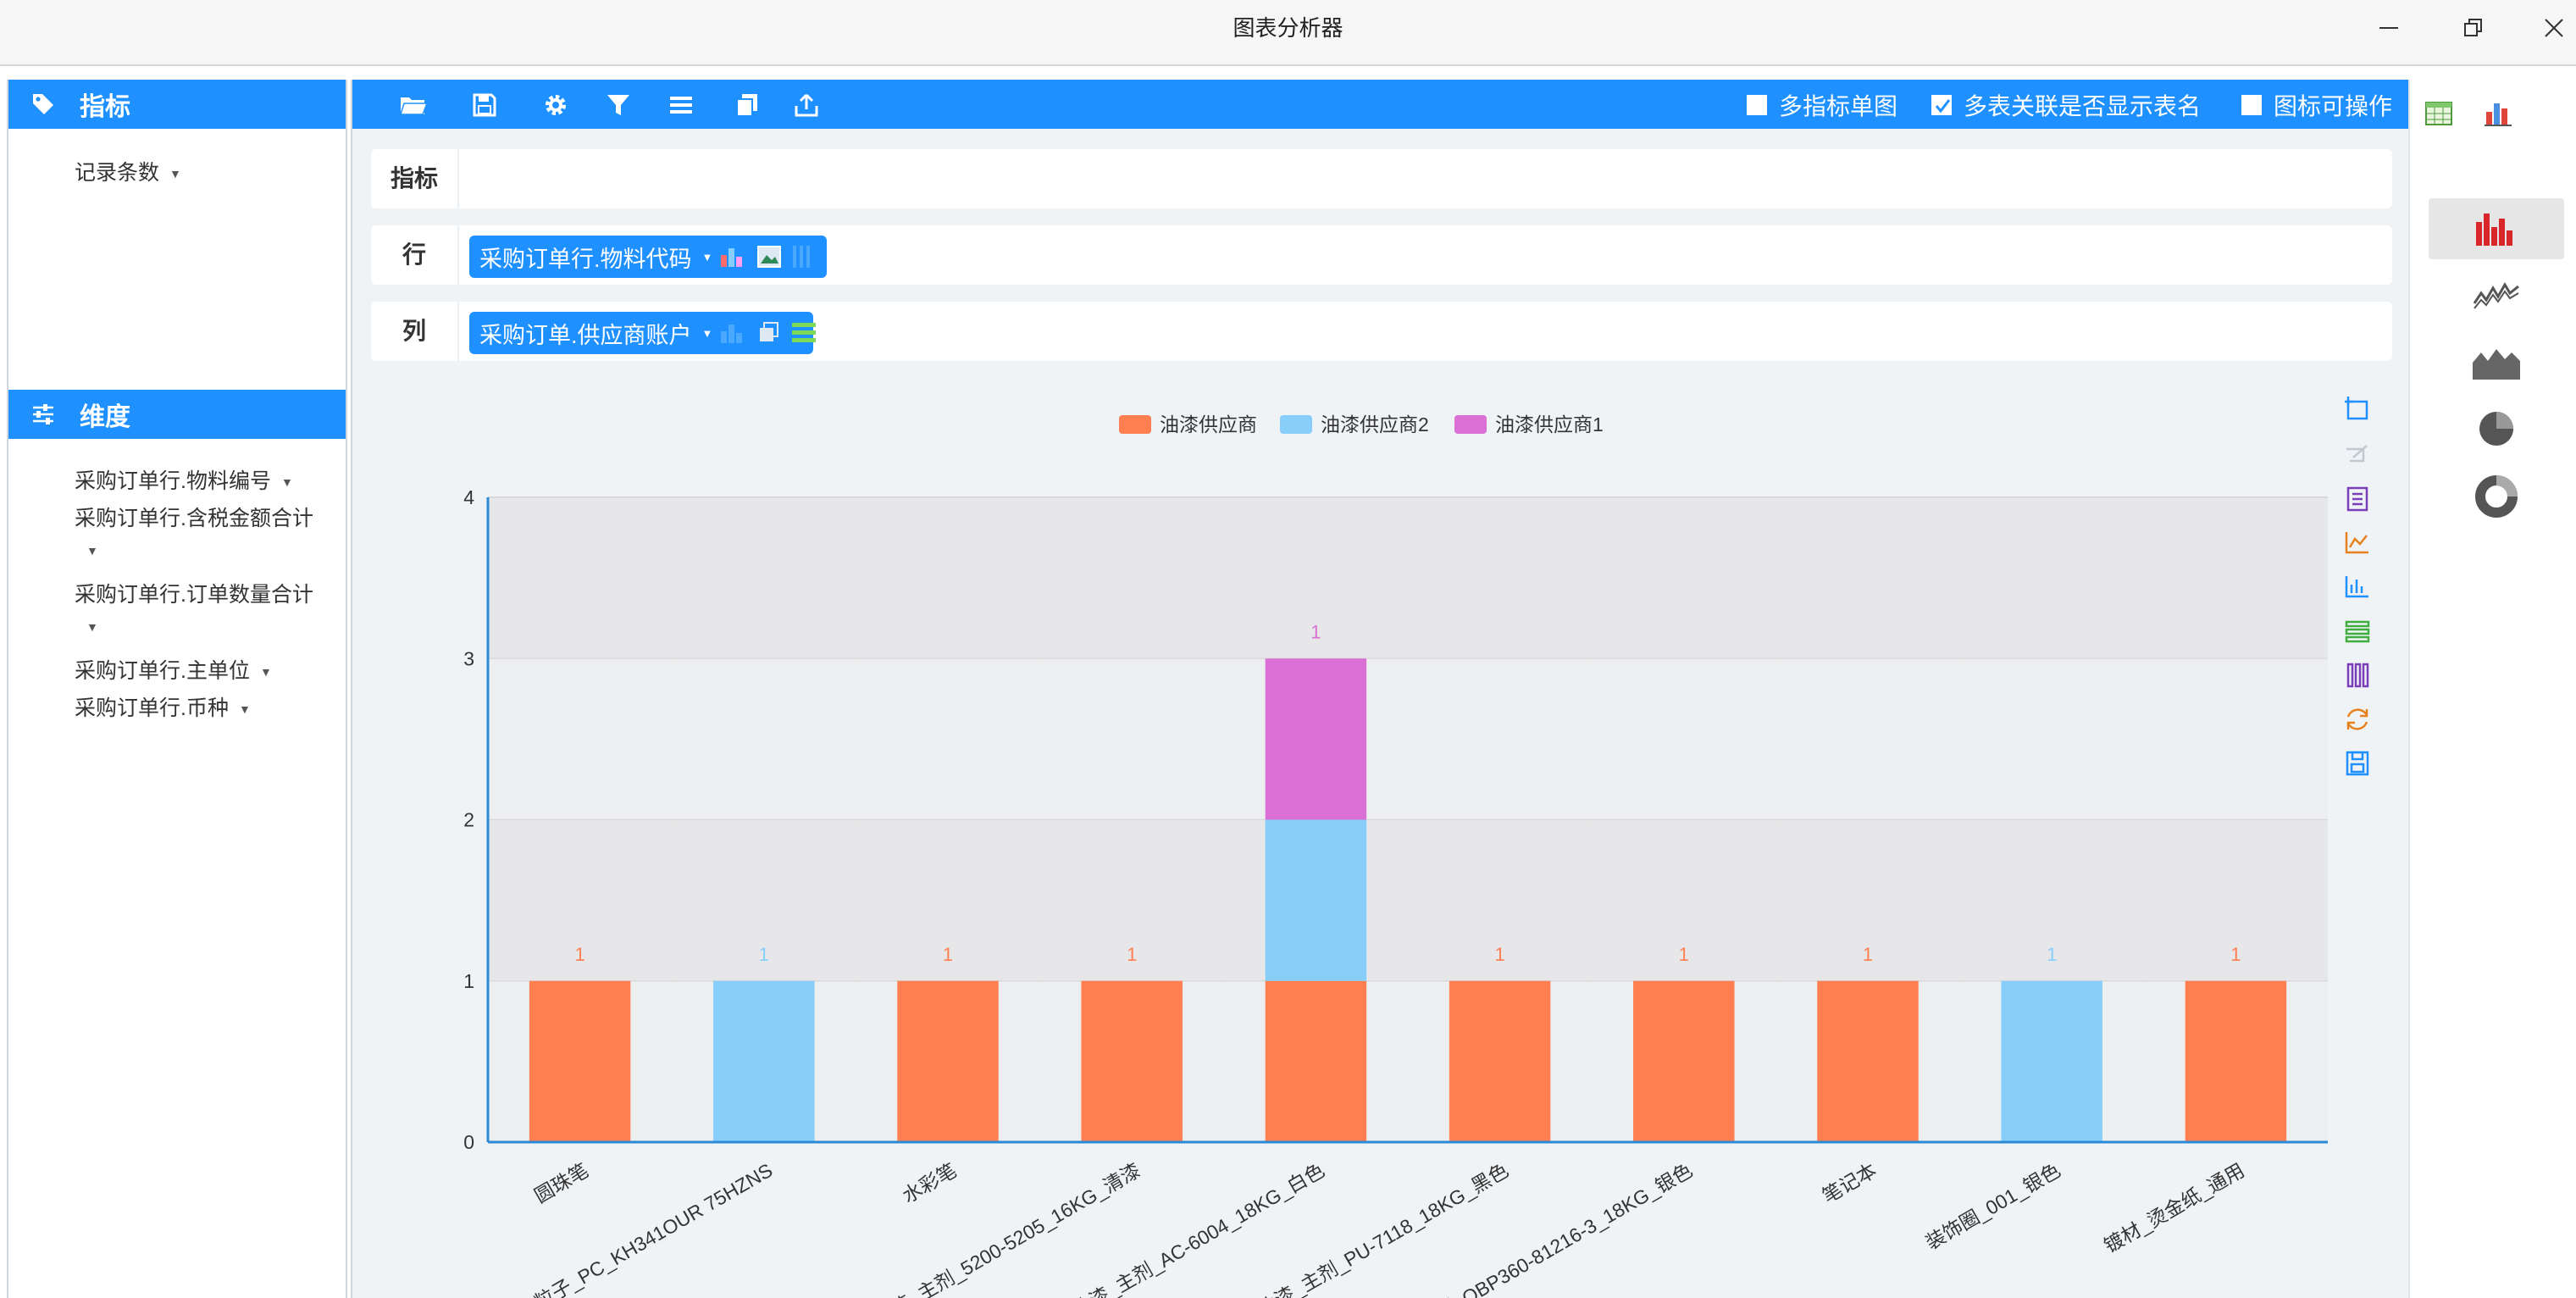 The height and width of the screenshot is (1298, 2576). What do you see at coordinates (194, 593) in the screenshot?
I see `dimension-item: 采购订单行.订单数量合计` at bounding box center [194, 593].